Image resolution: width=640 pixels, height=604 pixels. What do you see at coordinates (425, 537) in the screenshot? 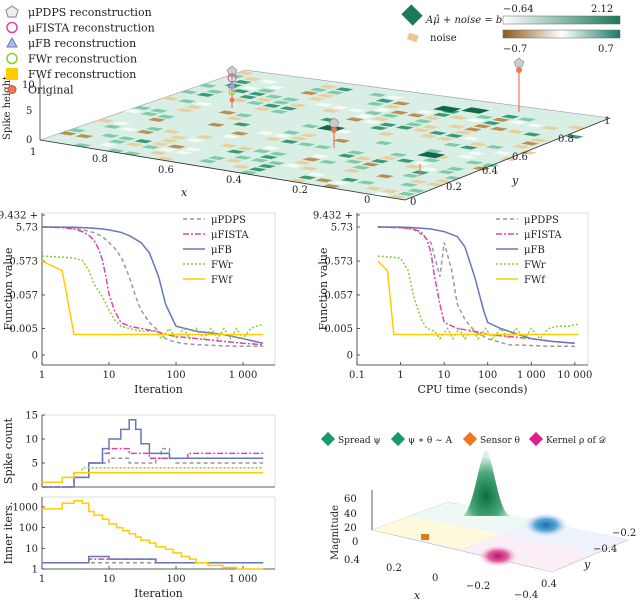
I see `sensor-blob` at bounding box center [425, 537].